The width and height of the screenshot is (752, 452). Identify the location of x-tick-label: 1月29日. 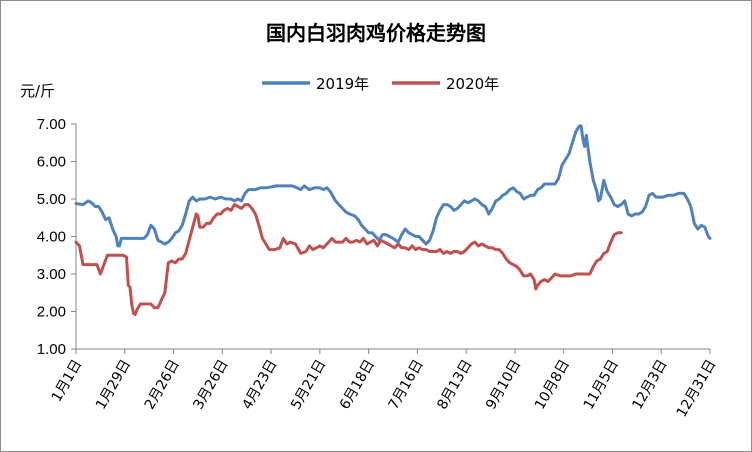
(113, 384).